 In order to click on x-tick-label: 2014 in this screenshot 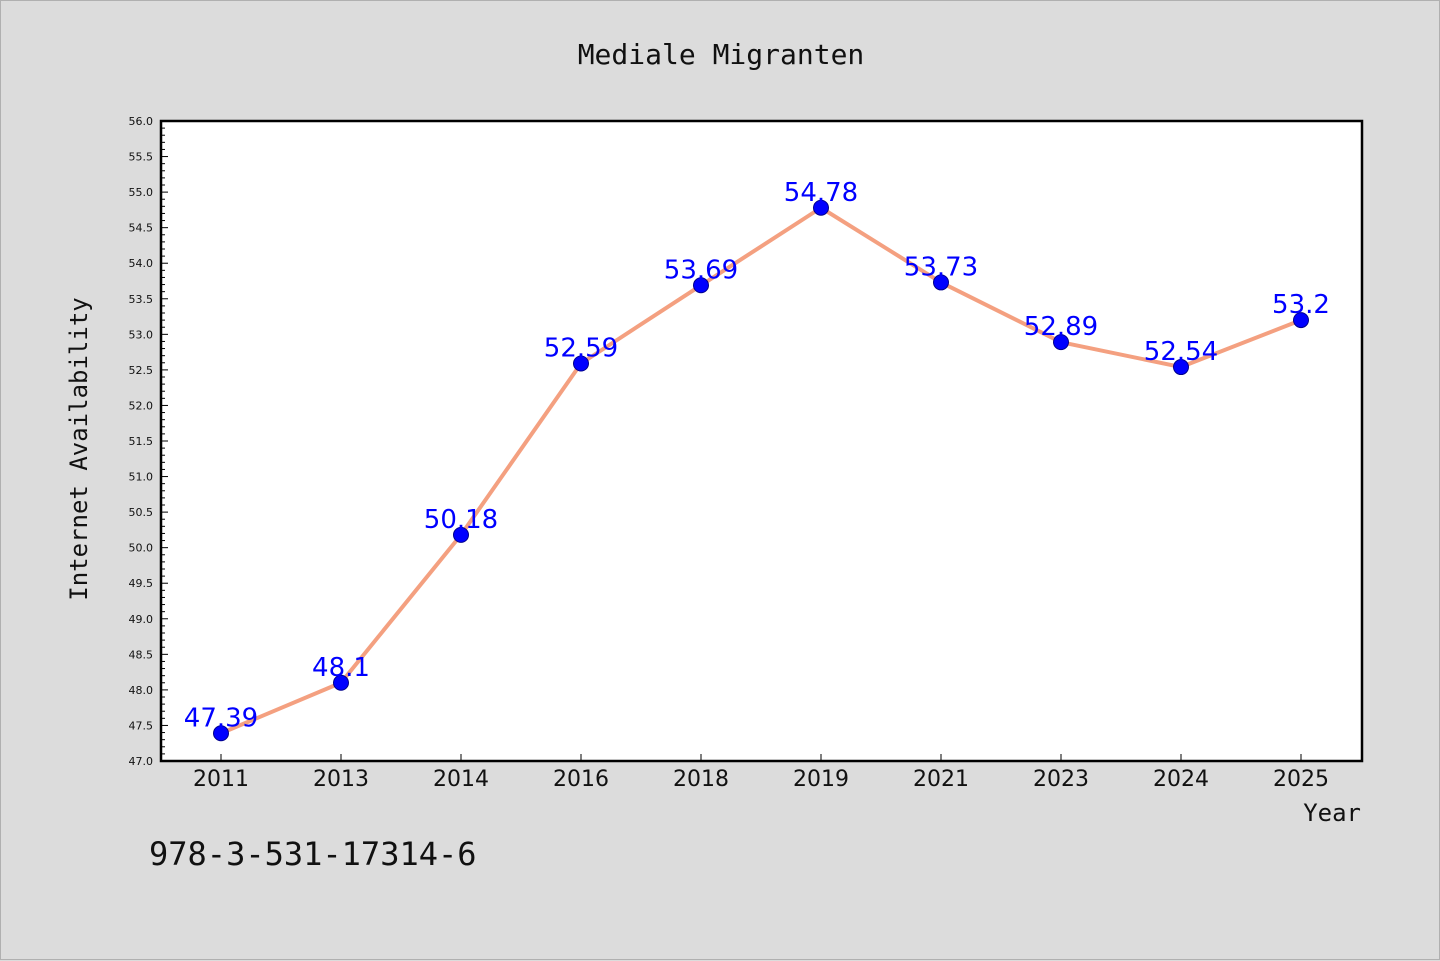, I will do `click(461, 779)`.